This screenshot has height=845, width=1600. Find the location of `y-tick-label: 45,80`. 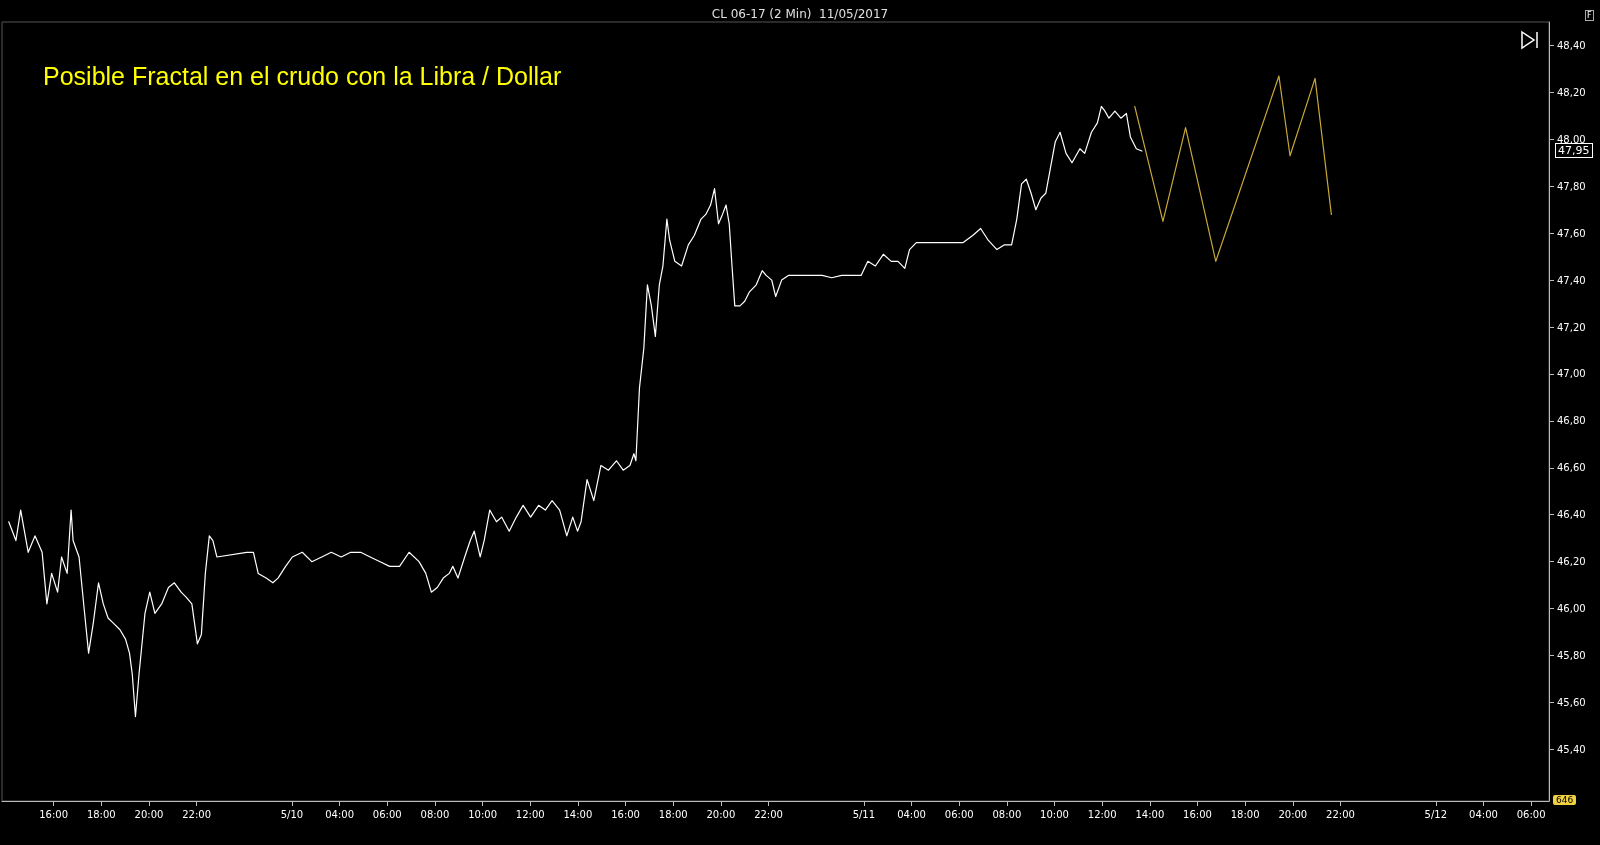

y-tick-label: 45,80 is located at coordinates (1571, 656).